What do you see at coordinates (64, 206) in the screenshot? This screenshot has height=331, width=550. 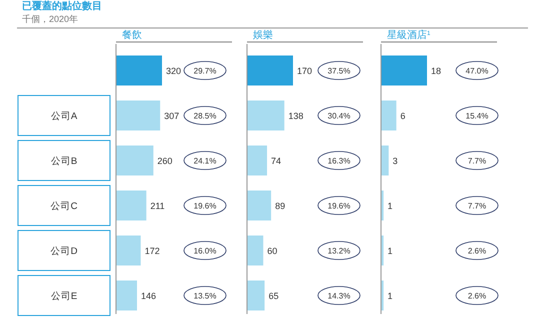 I see `y-tick-label: 公司C` at bounding box center [64, 206].